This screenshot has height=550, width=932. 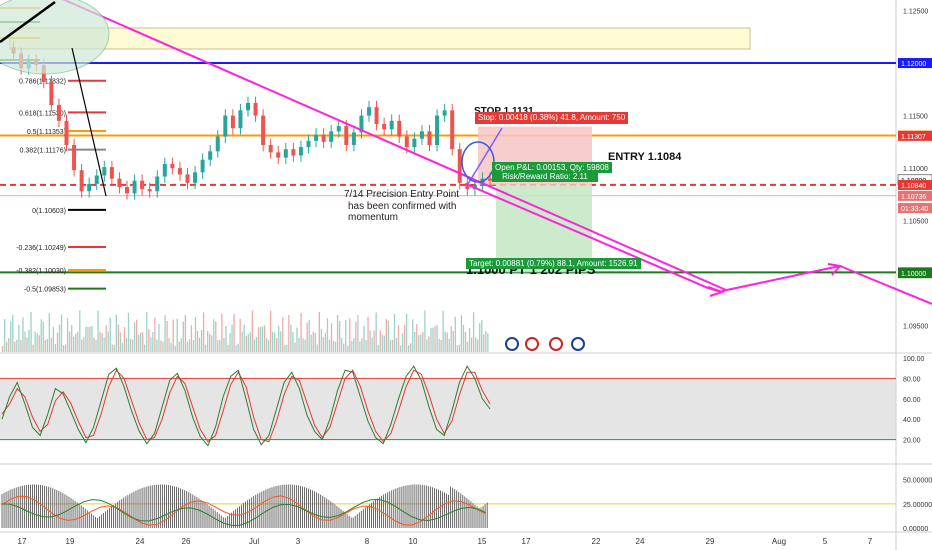 What do you see at coordinates (402, 206) in the screenshot?
I see `note-line-2: has been confirmed with` at bounding box center [402, 206].